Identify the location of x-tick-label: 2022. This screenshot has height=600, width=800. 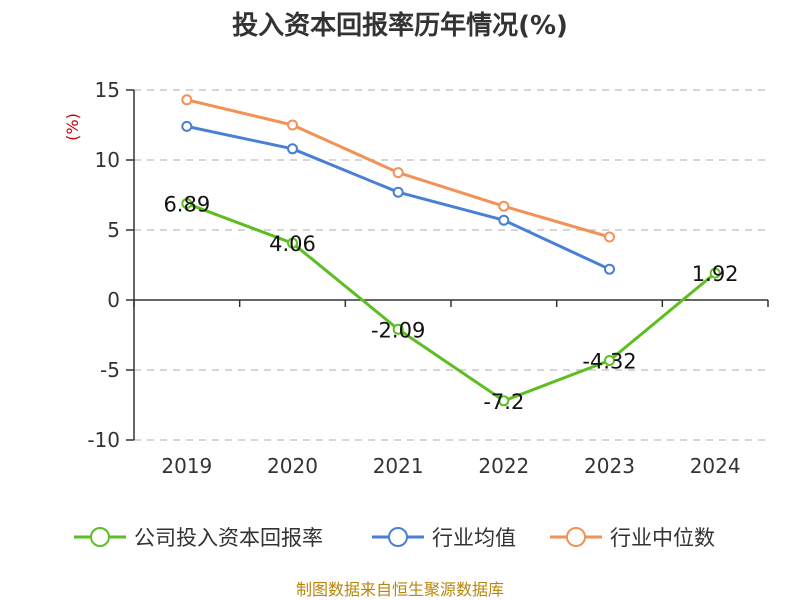
(503, 466).